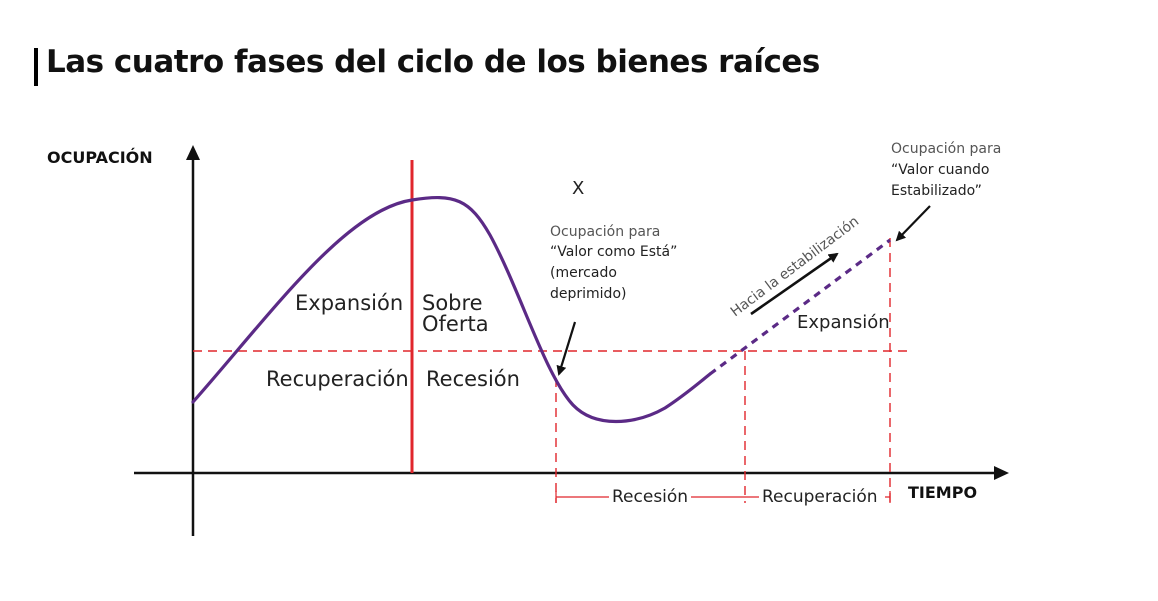  I want to click on stabilized-pointer-arrow, so click(913, 223).